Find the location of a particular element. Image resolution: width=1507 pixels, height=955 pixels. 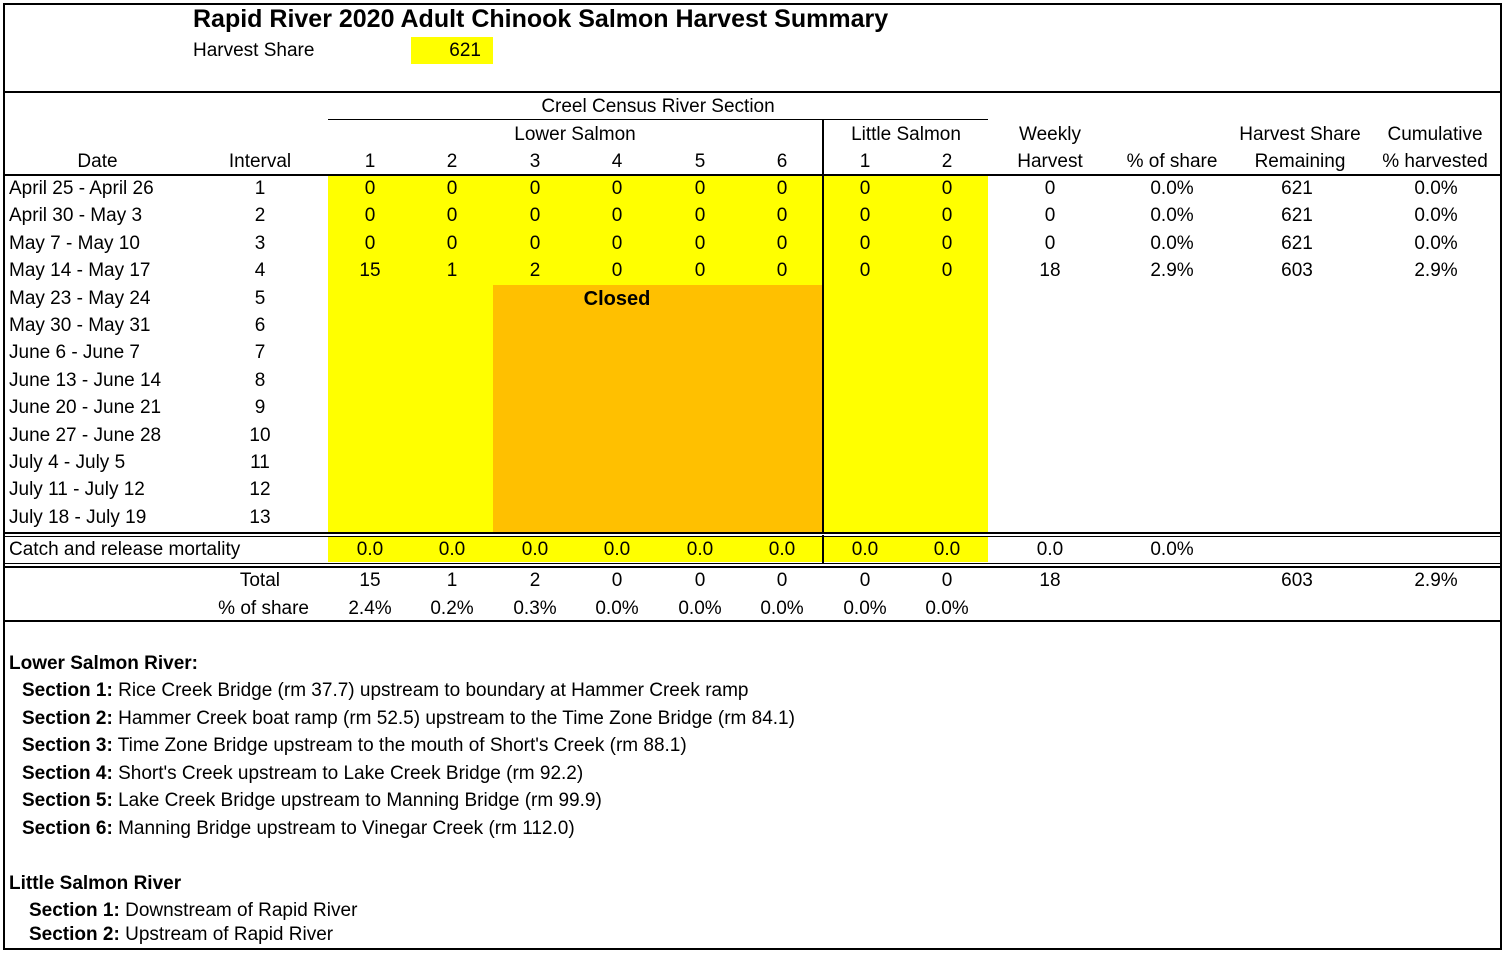

row-interval: 5 is located at coordinates (260, 298).